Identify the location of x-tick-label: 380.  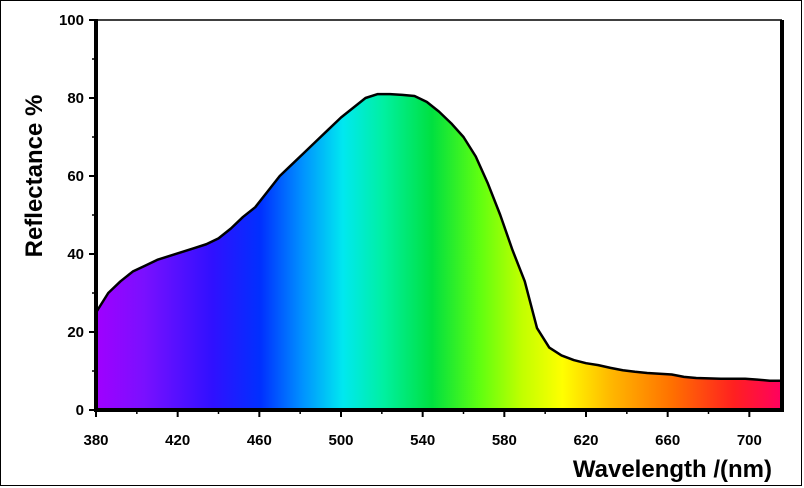
(95, 440).